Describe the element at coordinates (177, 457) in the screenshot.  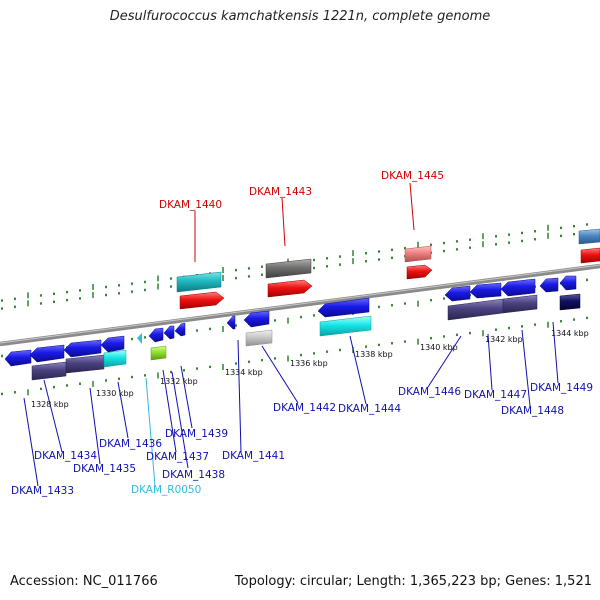
I see `gene-label-dkam-1437: DKAM_1437` at that location.